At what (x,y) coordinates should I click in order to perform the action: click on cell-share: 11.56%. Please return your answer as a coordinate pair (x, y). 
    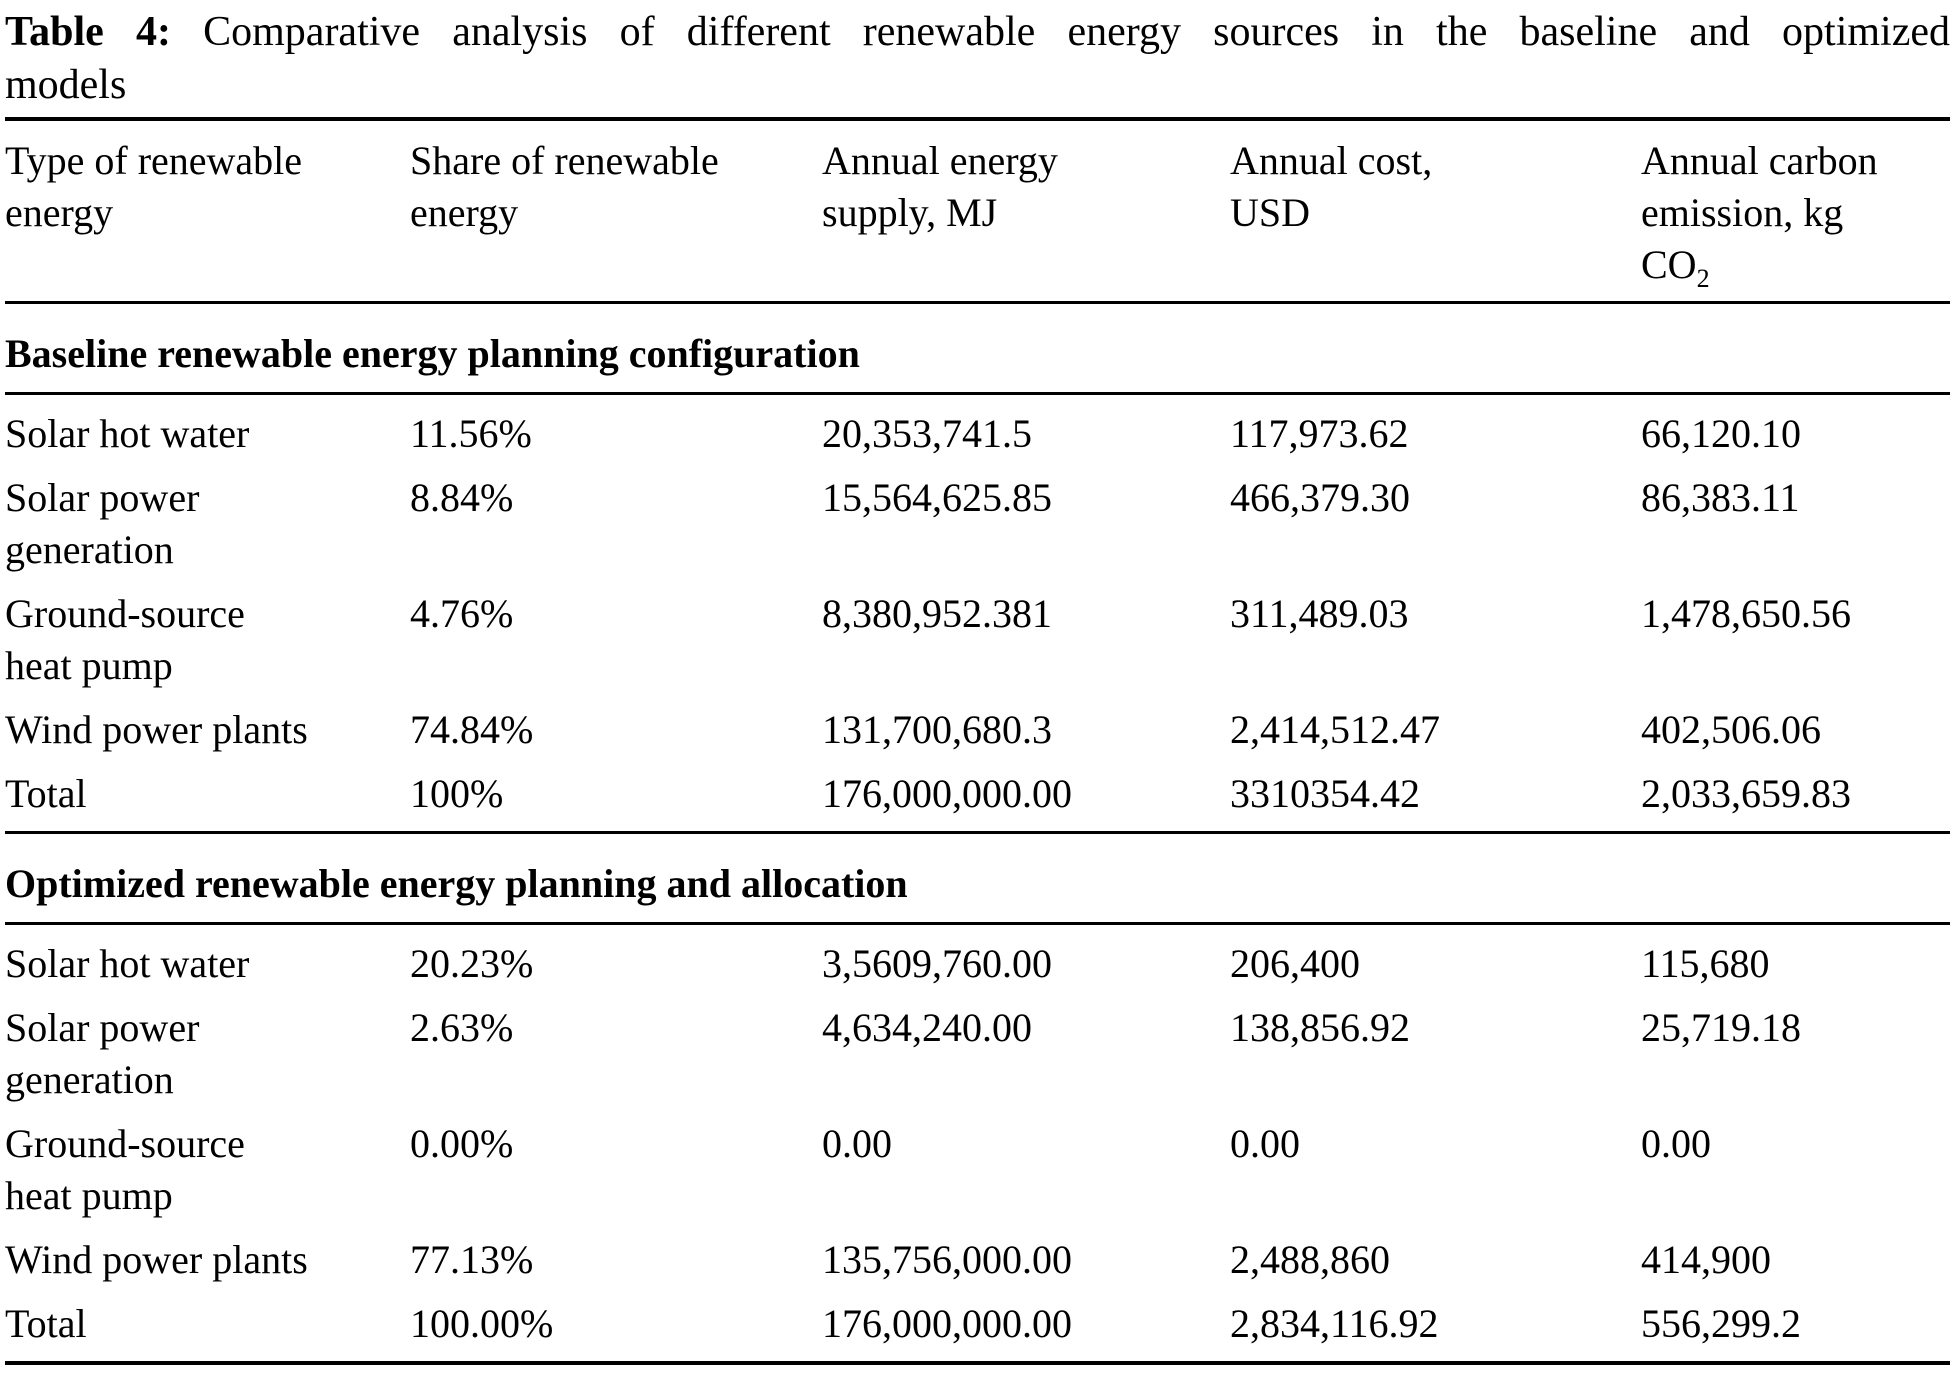
    Looking at the image, I should click on (471, 433).